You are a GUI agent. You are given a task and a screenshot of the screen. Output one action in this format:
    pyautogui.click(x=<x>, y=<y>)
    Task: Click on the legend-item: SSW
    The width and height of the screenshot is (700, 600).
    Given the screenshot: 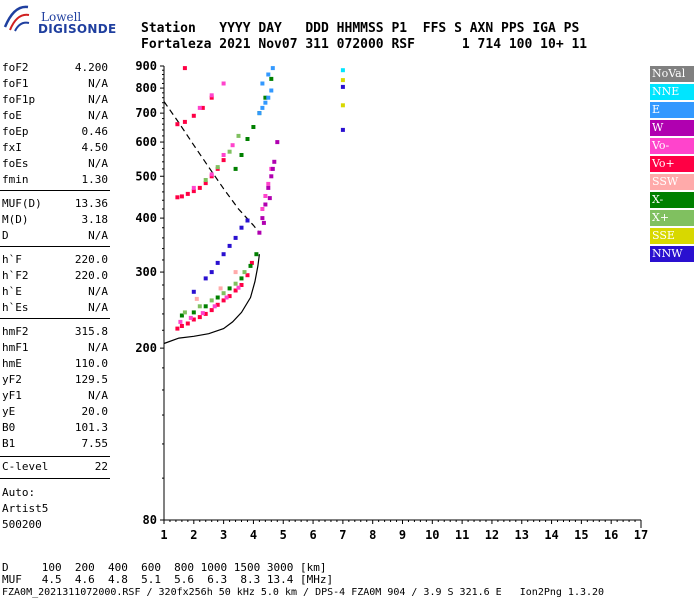 What is the action you would take?
    pyautogui.click(x=672, y=182)
    